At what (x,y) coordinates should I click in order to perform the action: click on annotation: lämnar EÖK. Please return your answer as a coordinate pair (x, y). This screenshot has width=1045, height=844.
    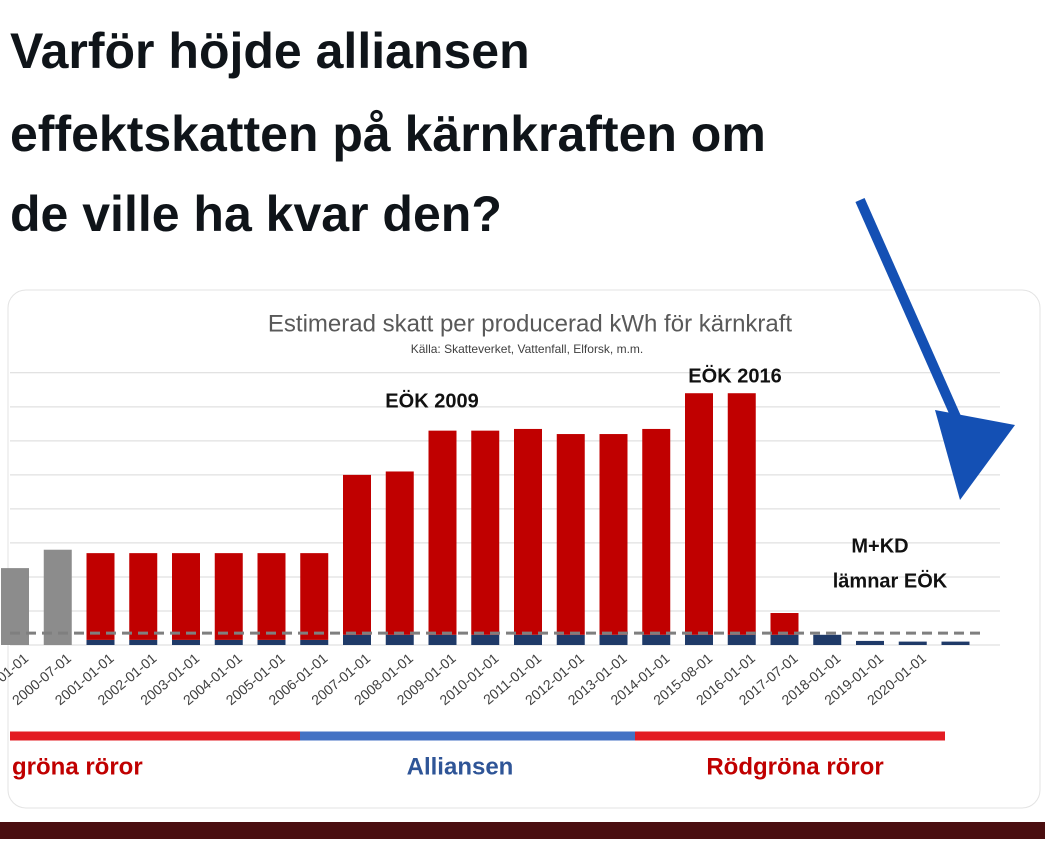
    Looking at the image, I should click on (890, 580).